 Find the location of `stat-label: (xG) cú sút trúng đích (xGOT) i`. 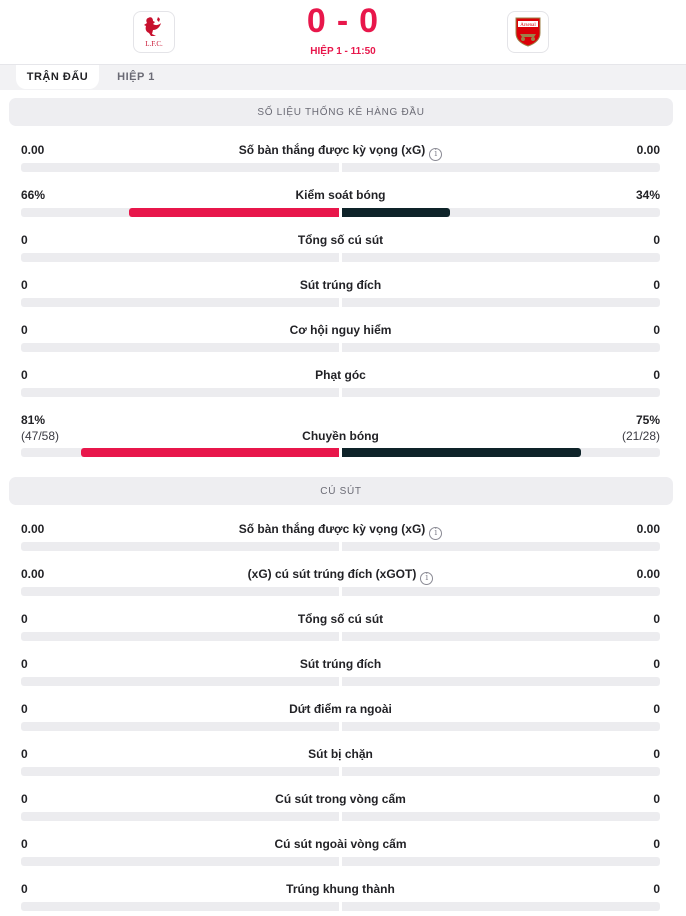

stat-label: (xG) cú sút trúng đích (xGOT) i is located at coordinates (340, 576).